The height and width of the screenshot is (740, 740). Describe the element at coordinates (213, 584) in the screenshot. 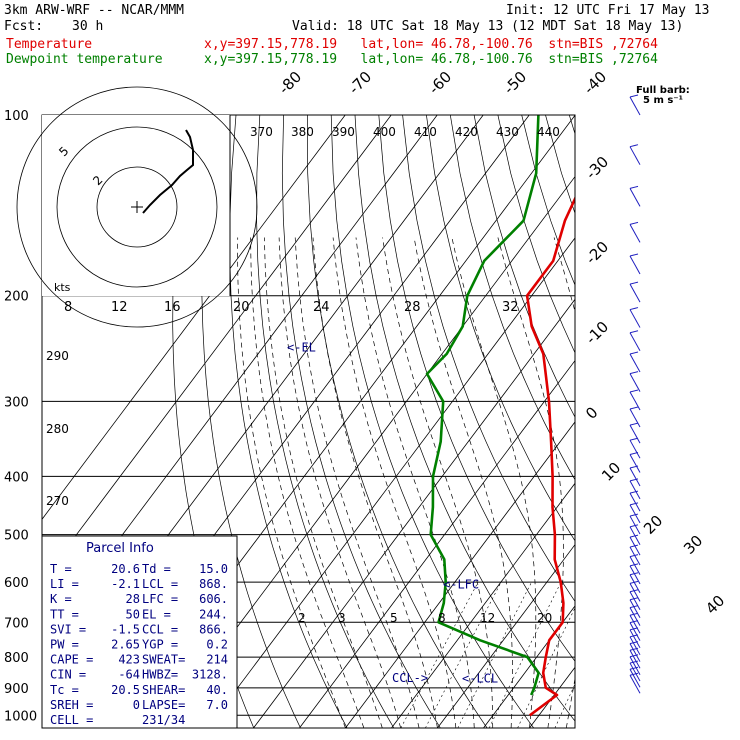

I see `parcel-row-val2-1: 868.` at that location.